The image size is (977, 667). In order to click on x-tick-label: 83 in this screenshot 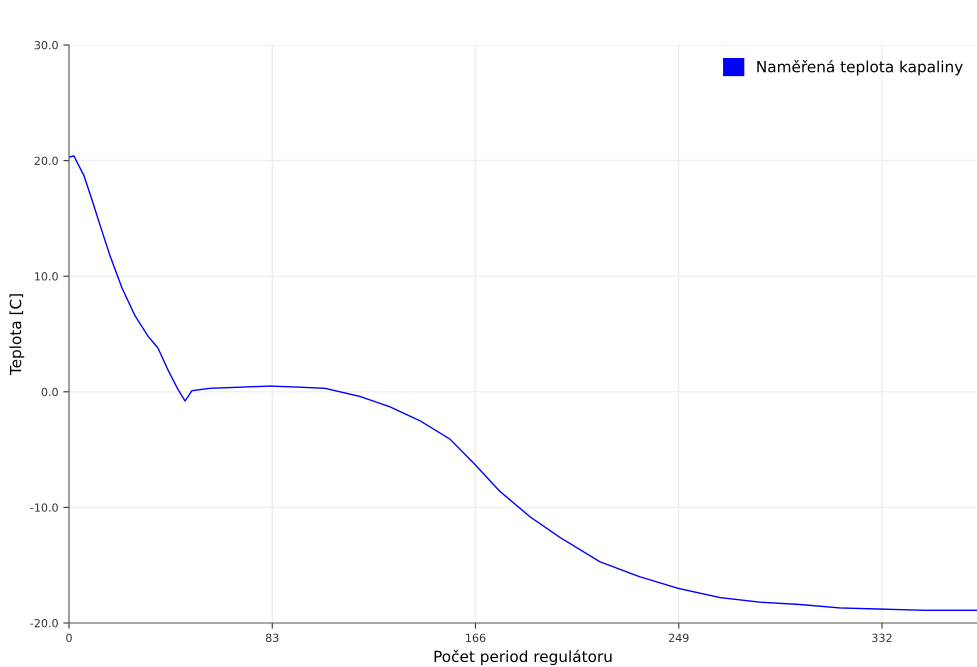, I will do `click(272, 638)`.